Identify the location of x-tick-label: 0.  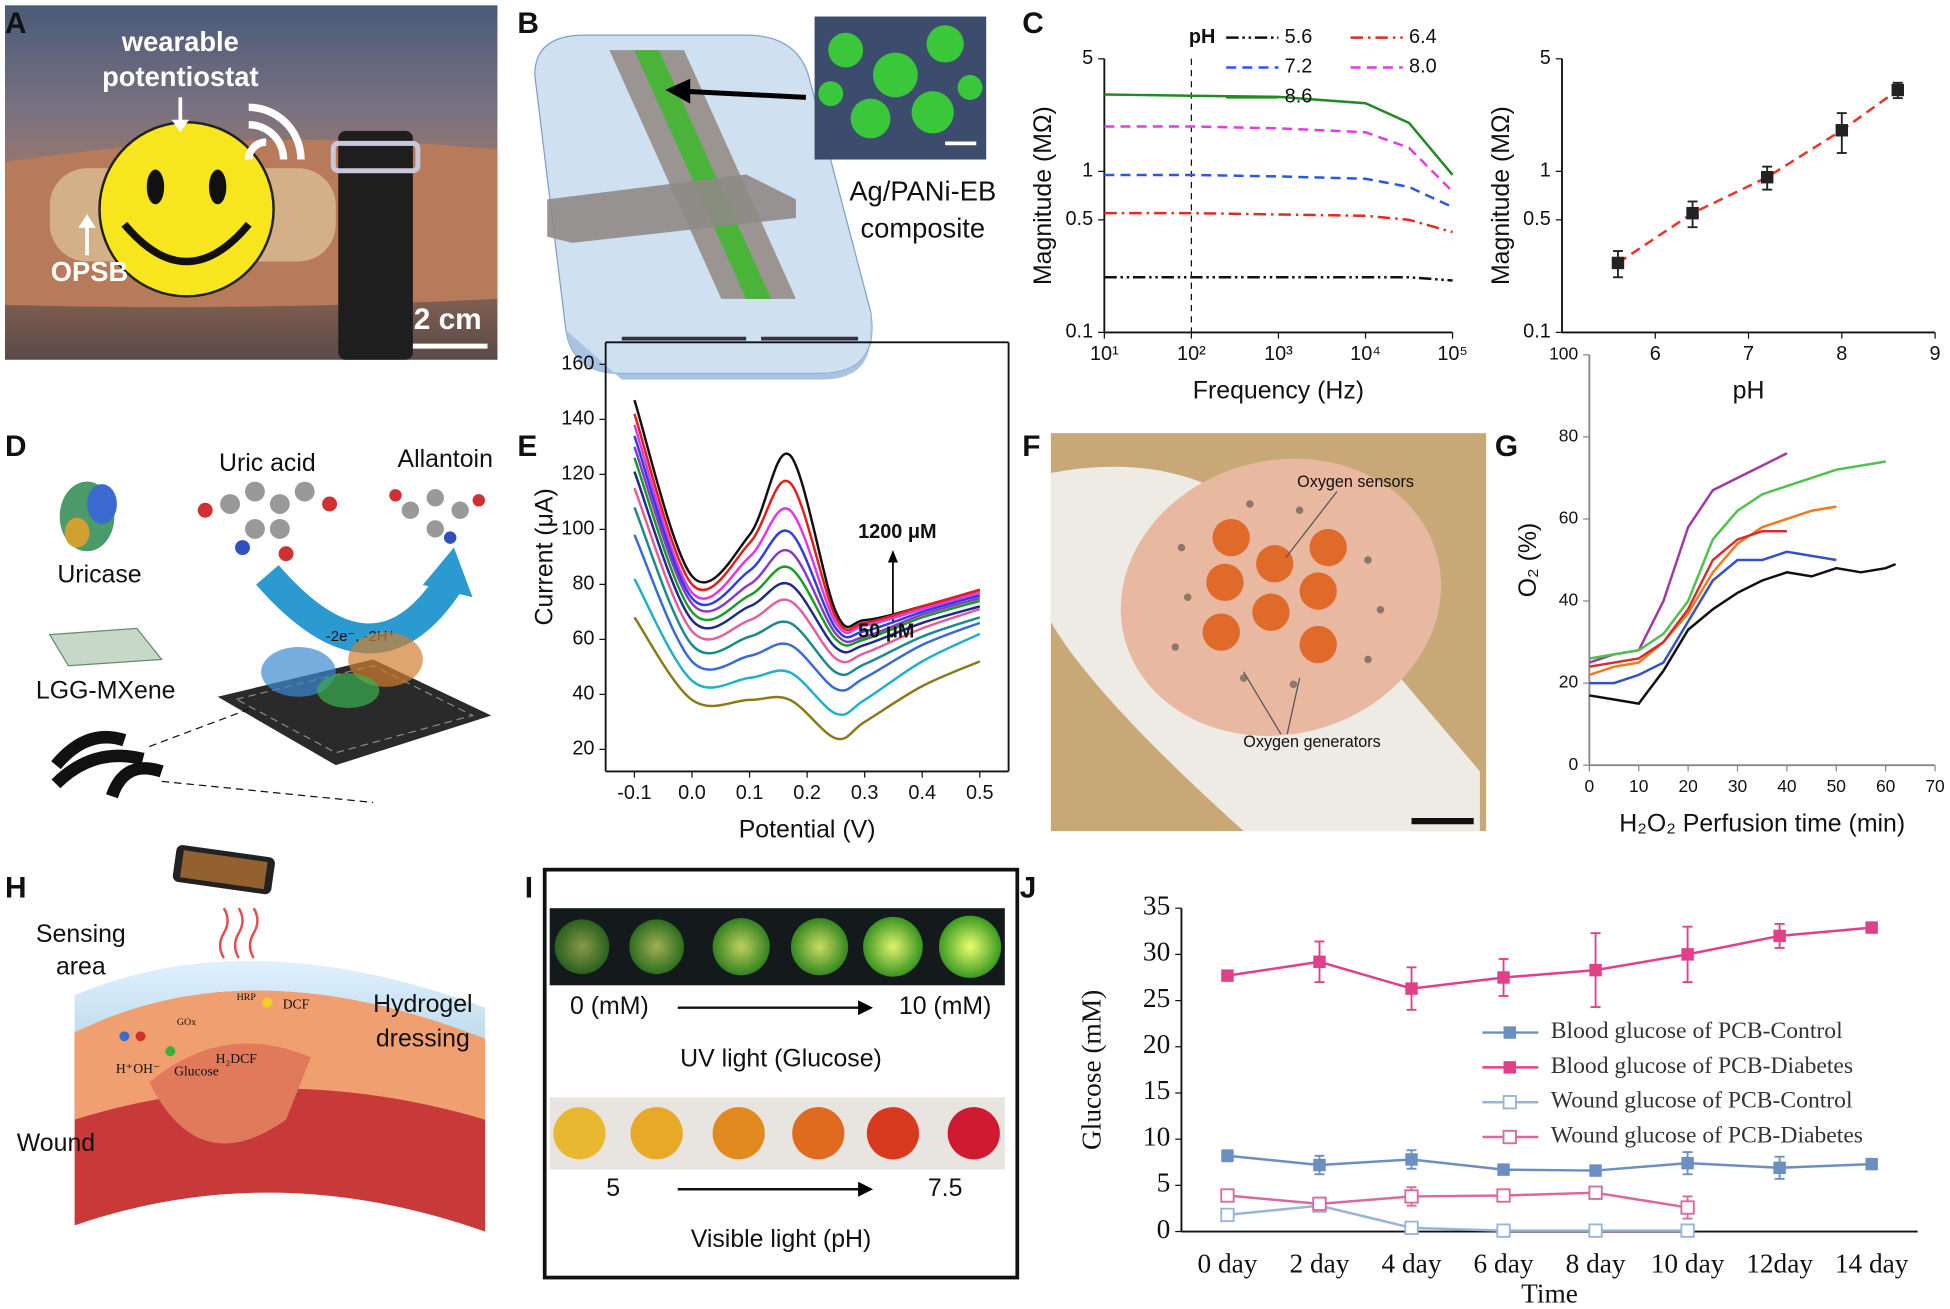
(1590, 786).